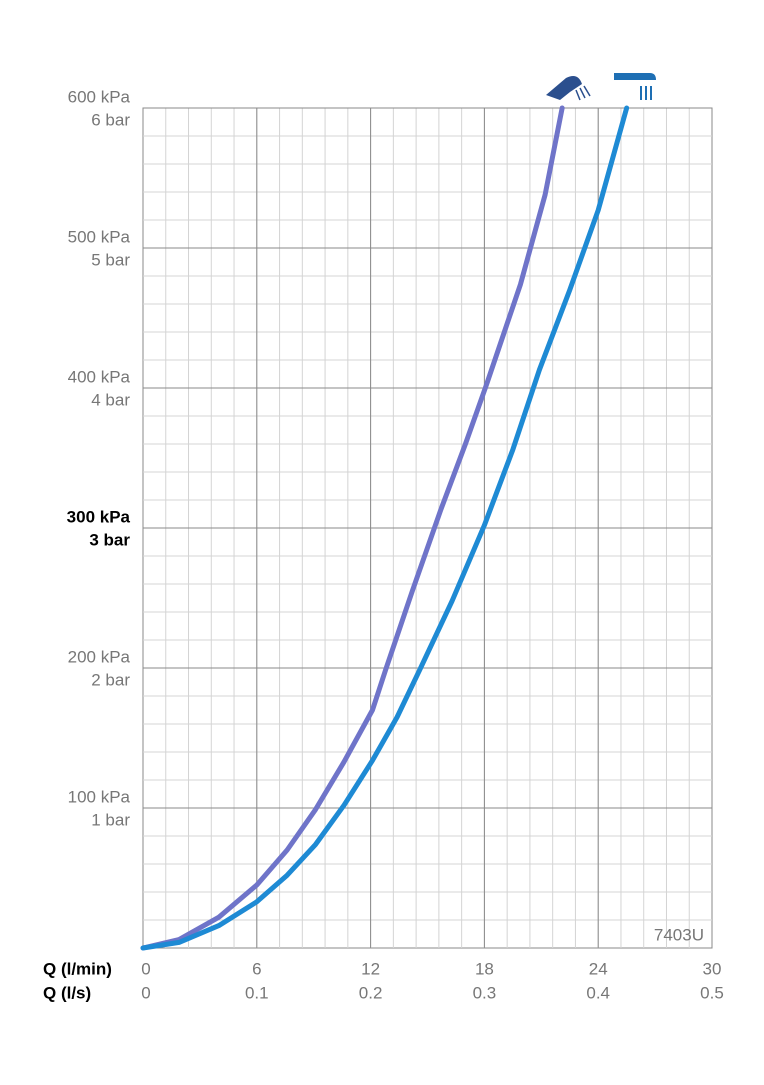 The width and height of the screenshot is (764, 1085). I want to click on y-tick-label-bar: 6 bar, so click(110, 119).